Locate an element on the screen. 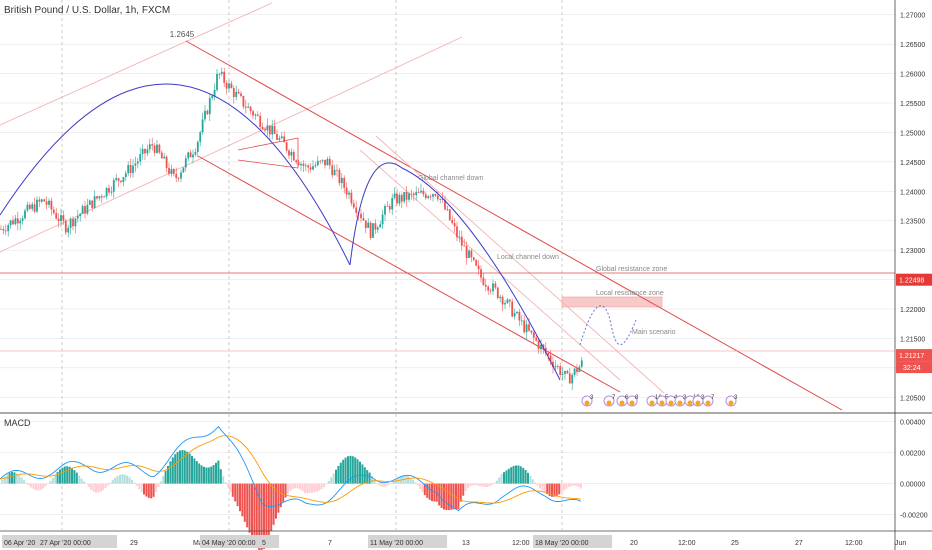  macd-pane is located at coordinates (291, 487).